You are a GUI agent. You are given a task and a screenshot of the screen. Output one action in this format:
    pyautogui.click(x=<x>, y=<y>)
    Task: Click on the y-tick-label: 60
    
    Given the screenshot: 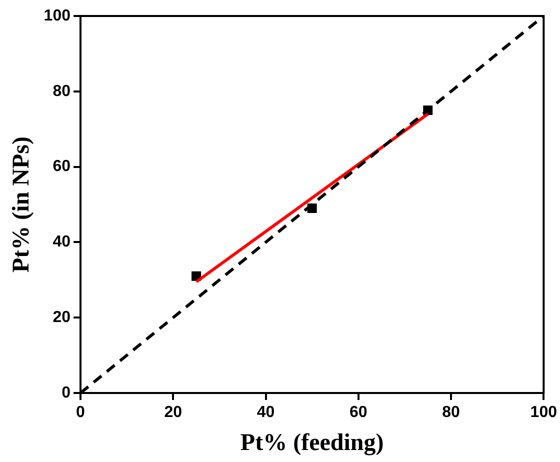 What is the action you would take?
    pyautogui.click(x=61, y=167)
    